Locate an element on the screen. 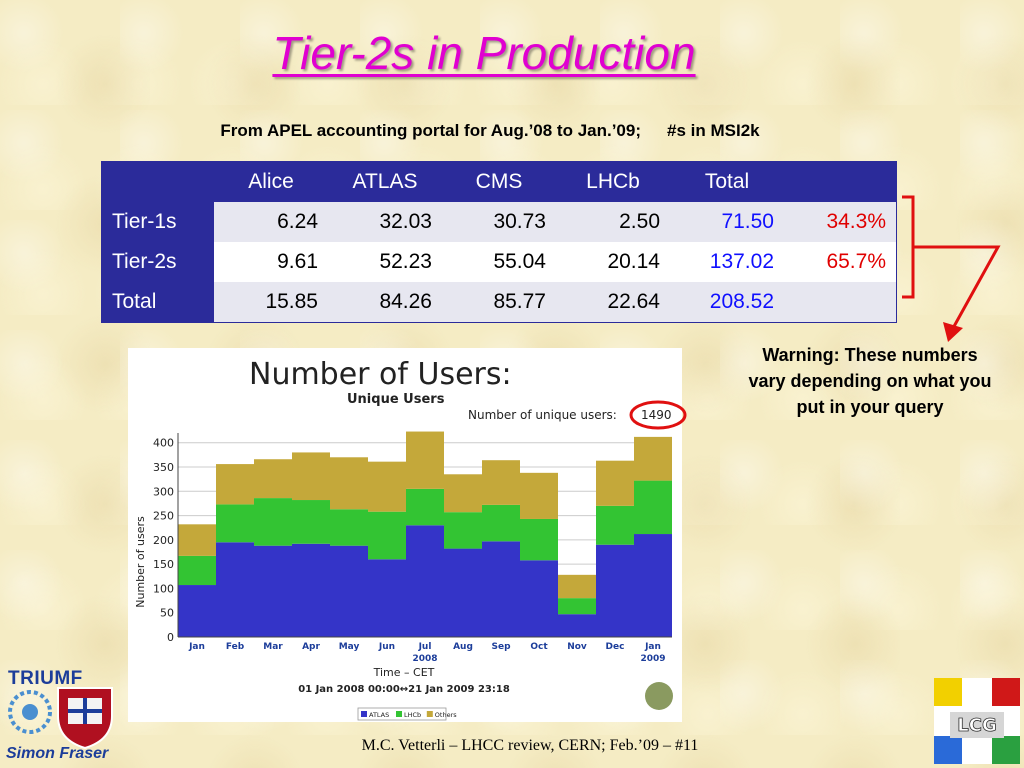 The height and width of the screenshot is (768, 1024). annotation-value: 1490 is located at coordinates (656, 415).